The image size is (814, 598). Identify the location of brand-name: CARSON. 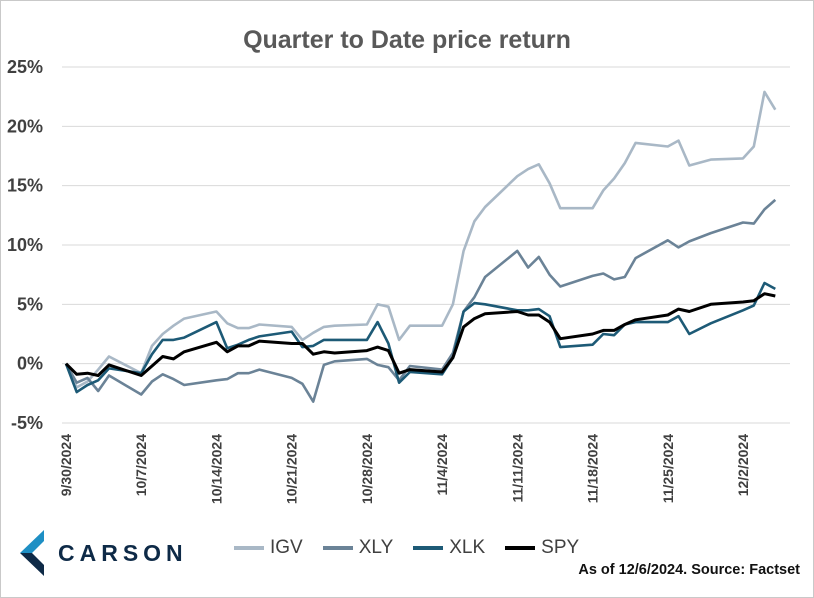
(123, 552).